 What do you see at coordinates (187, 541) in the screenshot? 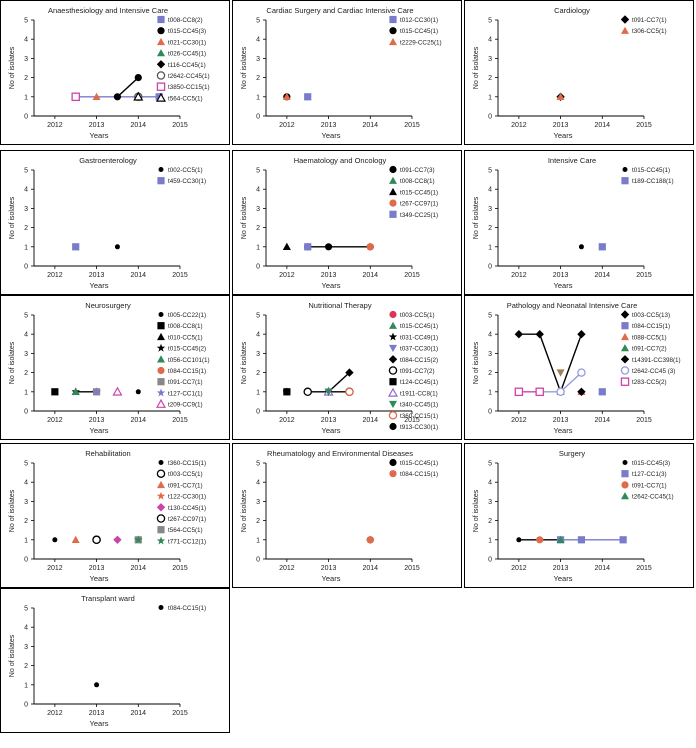
I see `legend-label: t771-CC12(1)` at bounding box center [187, 541].